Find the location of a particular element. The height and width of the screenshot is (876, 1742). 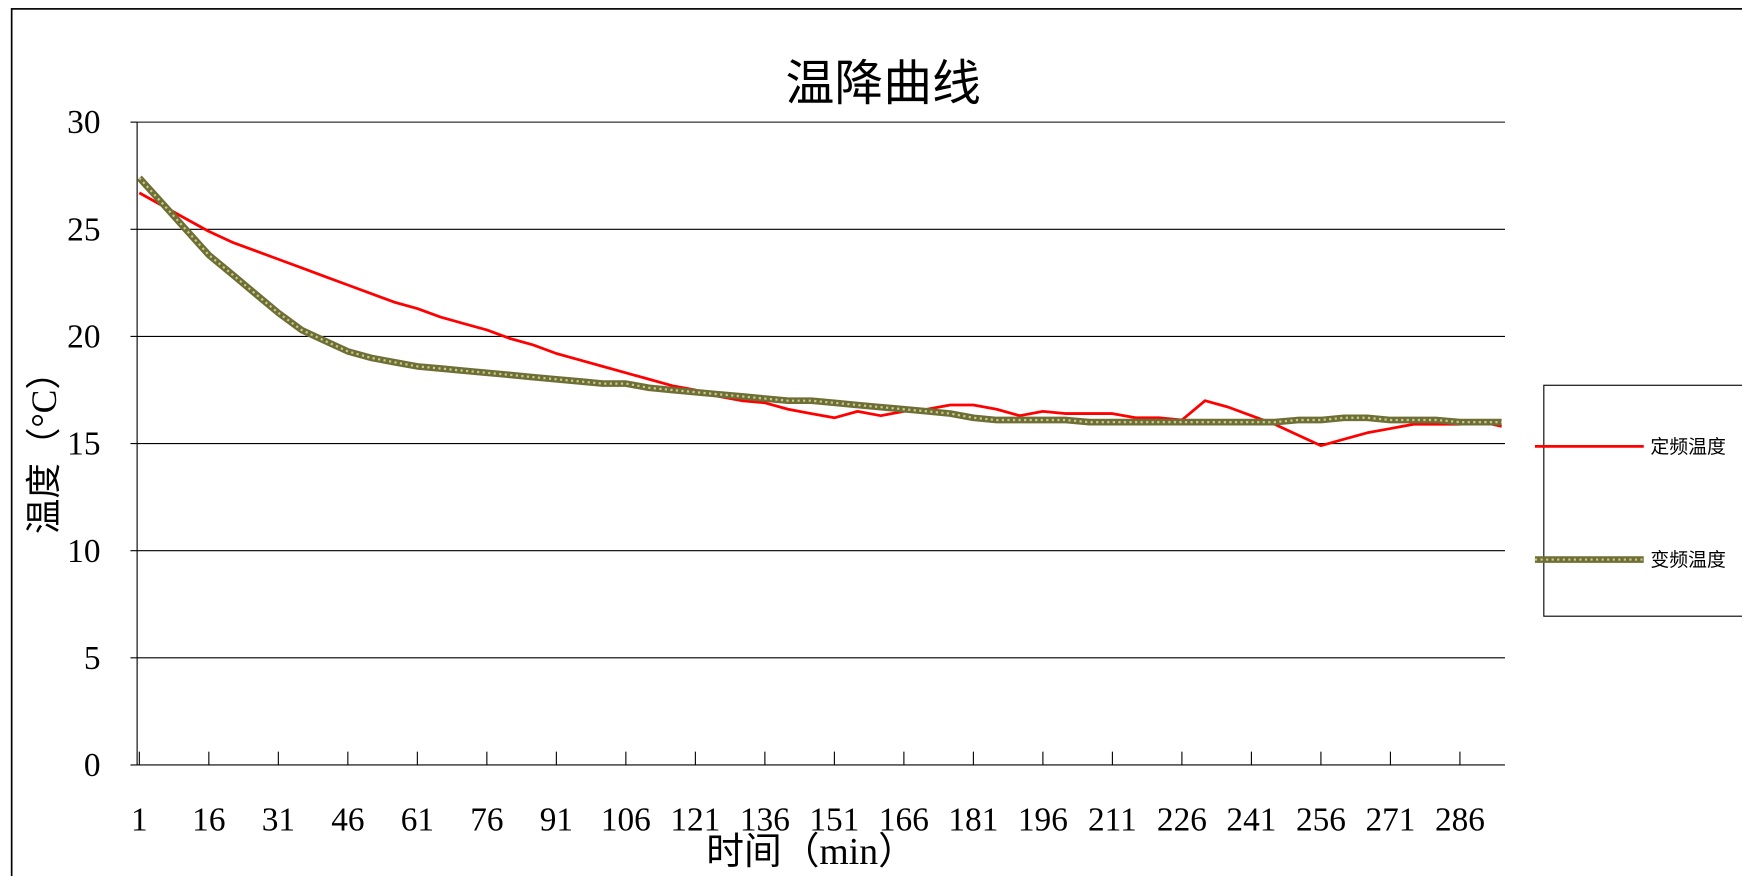

chart-title: 温降曲线 is located at coordinates (883, 83).